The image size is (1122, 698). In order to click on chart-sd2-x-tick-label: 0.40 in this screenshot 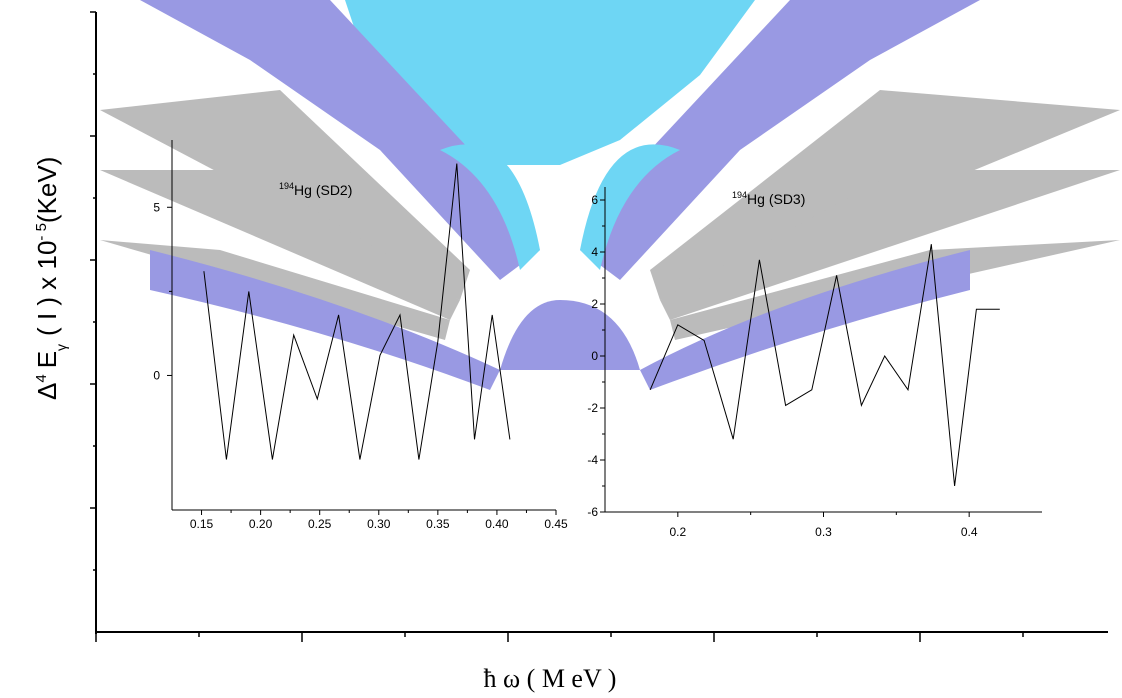, I will do `click(497, 524)`.